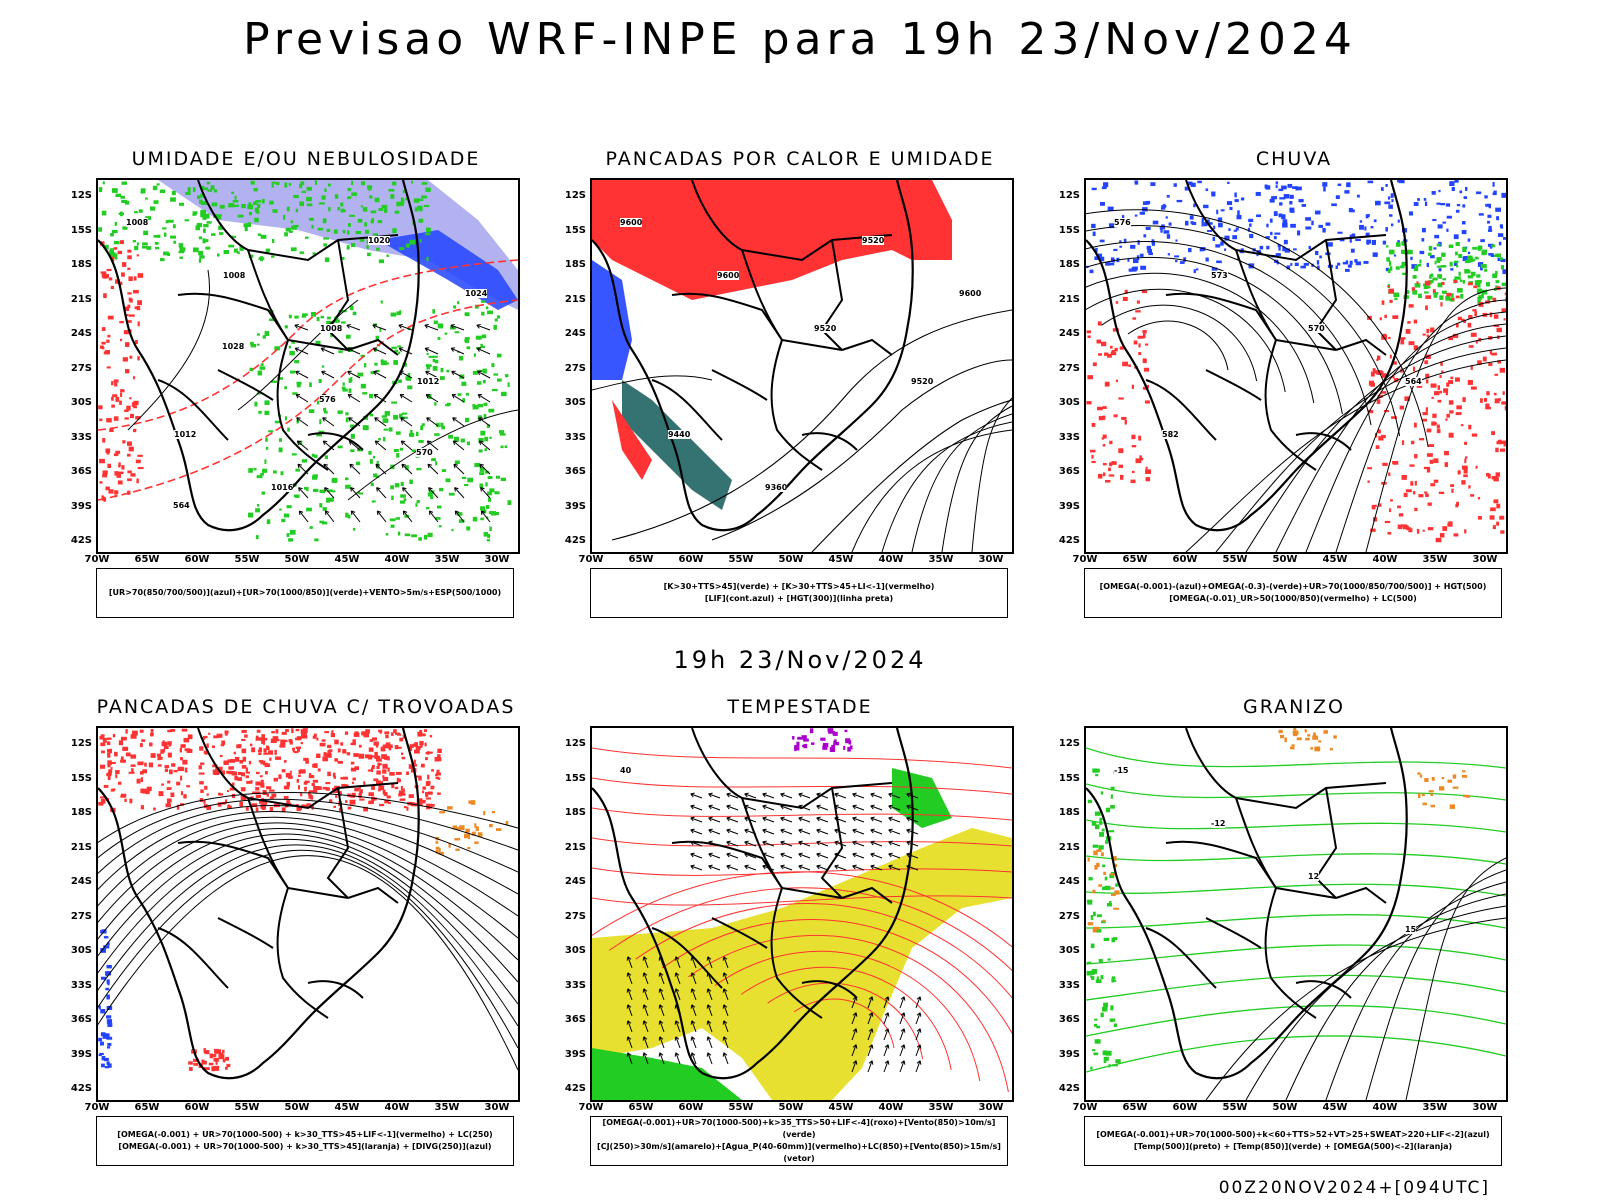  What do you see at coordinates (297, 559) in the screenshot?
I see `panel-1-lon-label: 50W` at bounding box center [297, 559].